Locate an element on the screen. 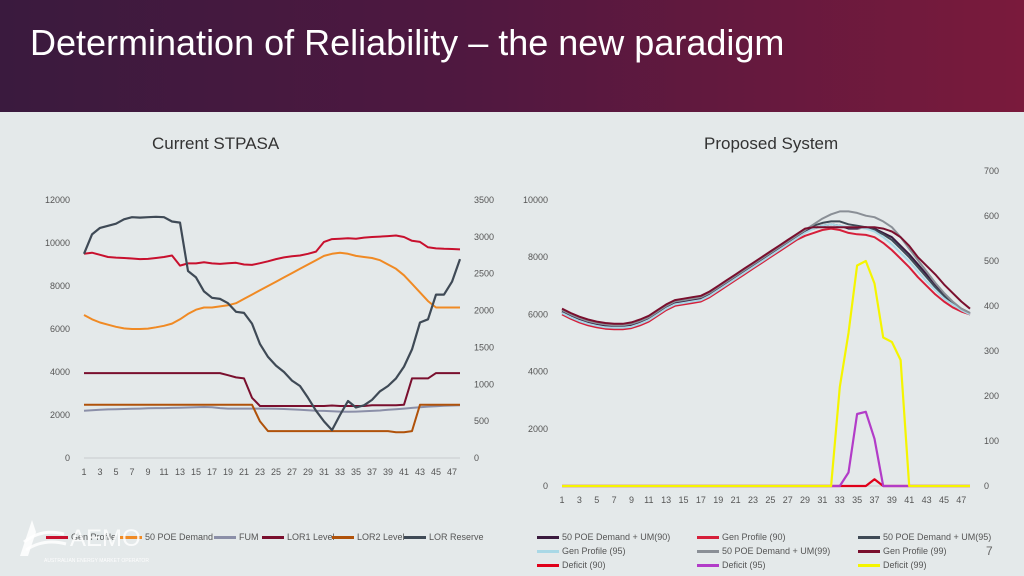  legend-label: Deficit (90) is located at coordinates (584, 565).